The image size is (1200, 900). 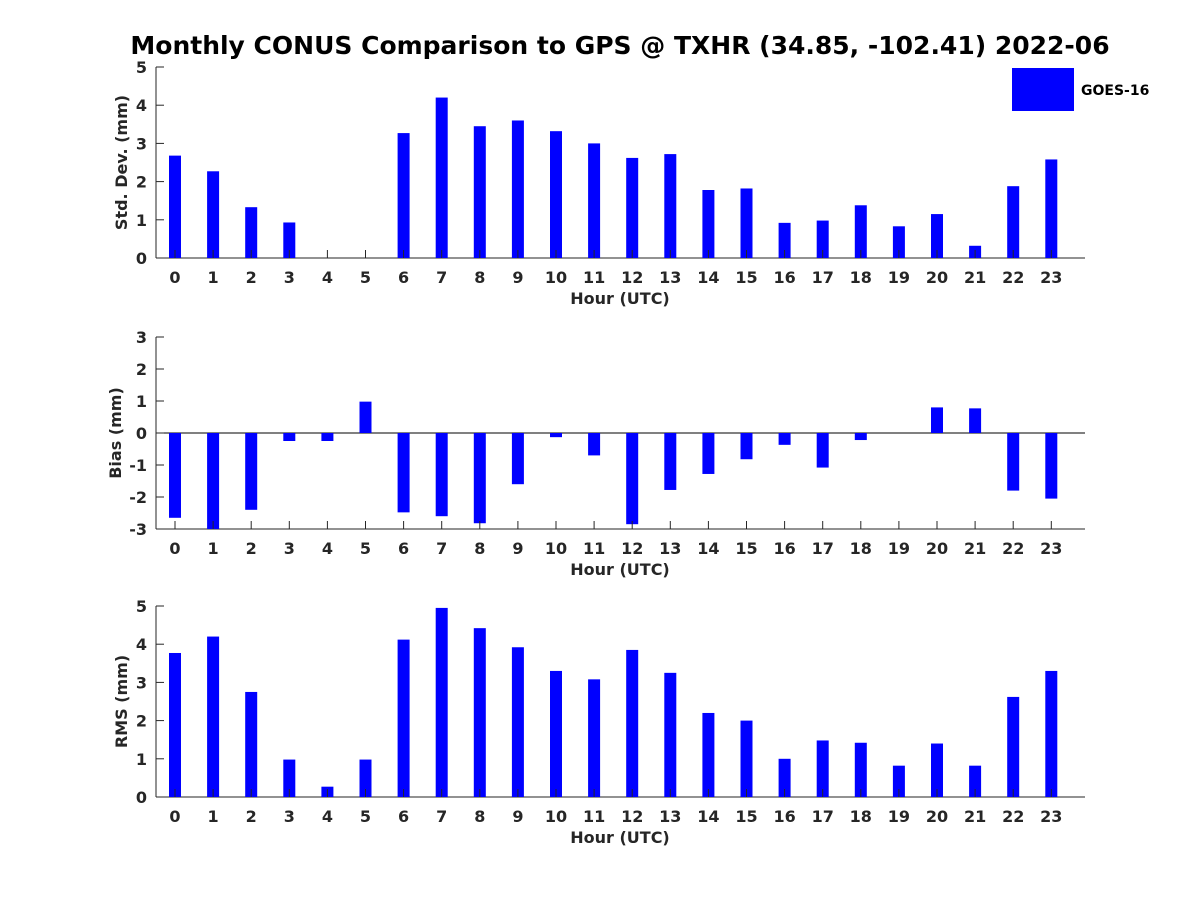 I want to click on bias-x-tick-label: 2, so click(x=251, y=548).